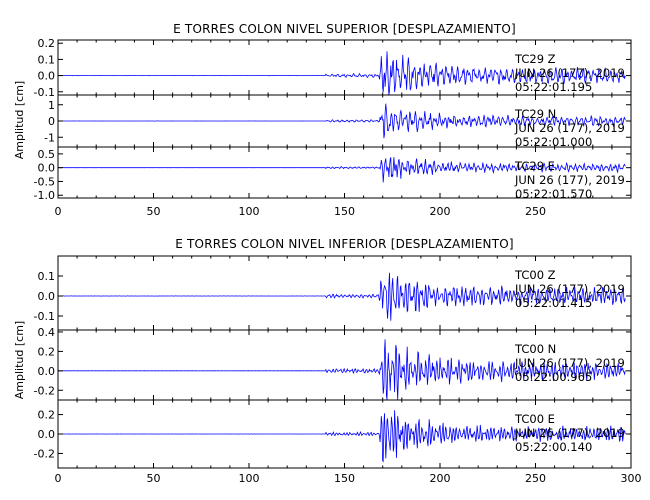 The image size is (650, 500). I want to click on station-component-label: TC29 E, so click(534, 166).